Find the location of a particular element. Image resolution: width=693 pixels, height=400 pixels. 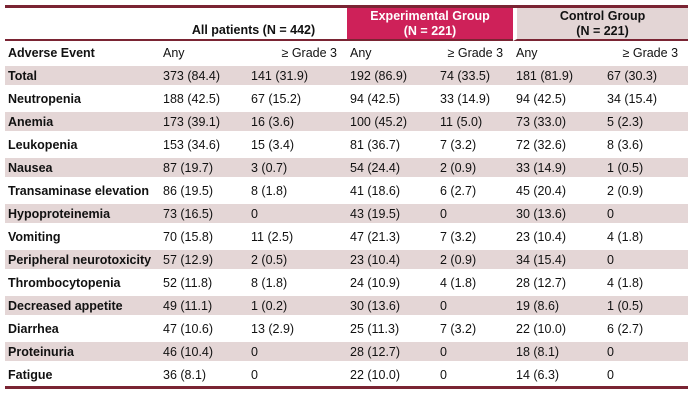

cell-all-grade3: 11 (2.5) is located at coordinates (272, 236).